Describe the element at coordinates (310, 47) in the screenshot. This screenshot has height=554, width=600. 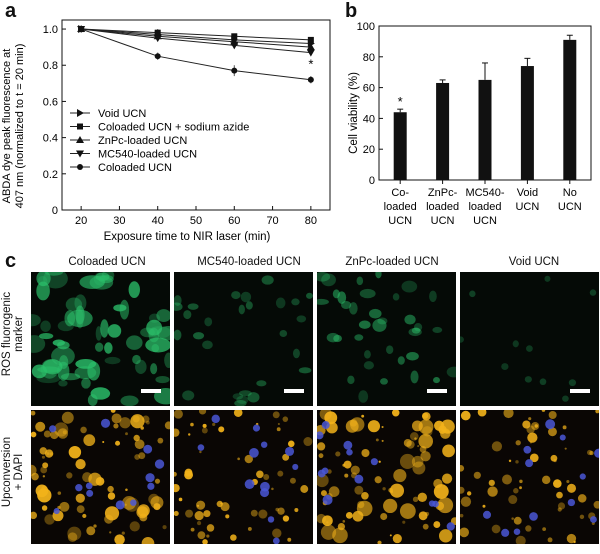
I see `data-point` at that location.